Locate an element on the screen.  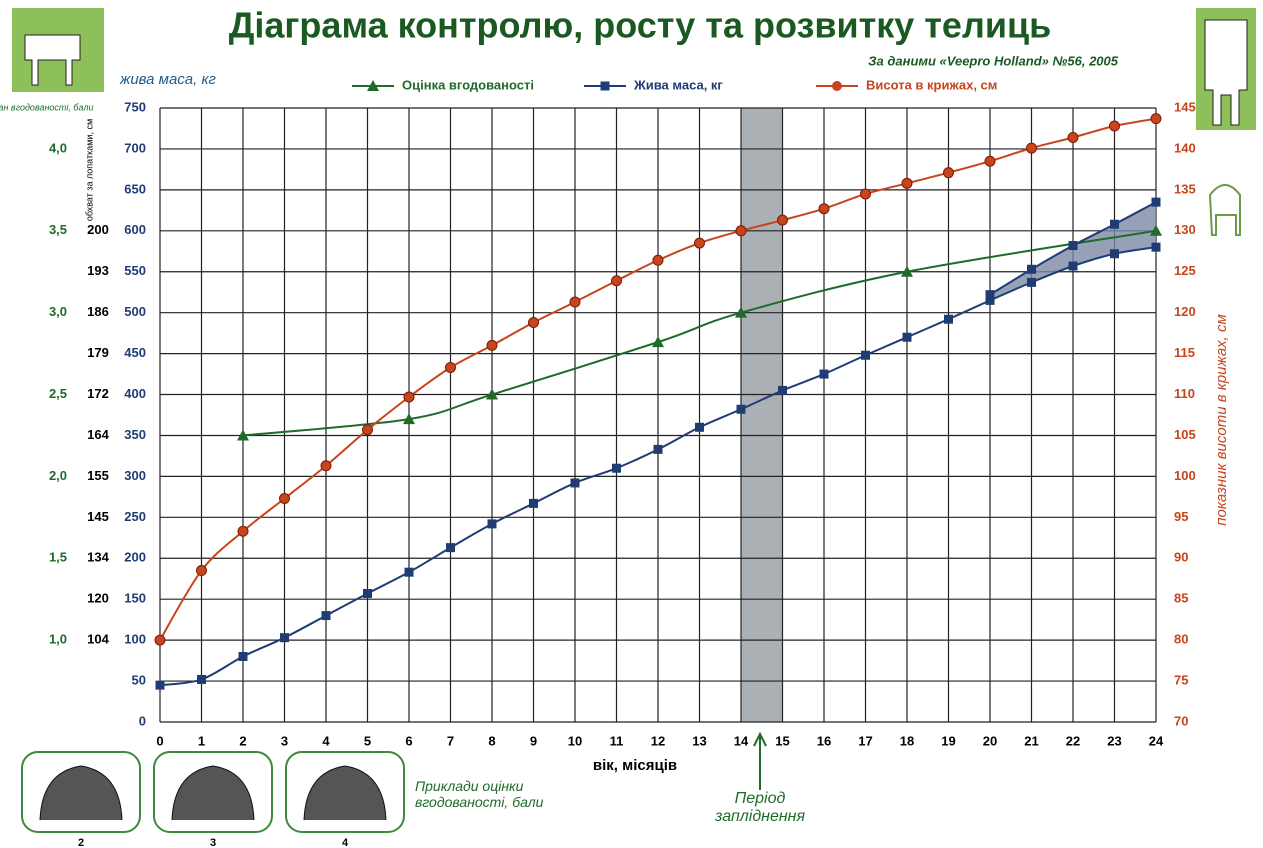
y2-tick-label: 90 is located at coordinates (1181, 557).